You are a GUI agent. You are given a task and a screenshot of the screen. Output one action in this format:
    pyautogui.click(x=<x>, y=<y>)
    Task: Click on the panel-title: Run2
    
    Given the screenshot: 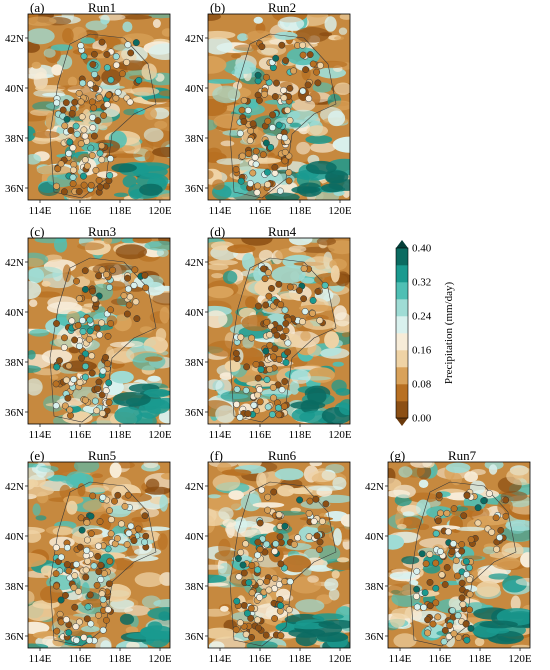 What is the action you would take?
    pyautogui.click(x=282, y=7)
    